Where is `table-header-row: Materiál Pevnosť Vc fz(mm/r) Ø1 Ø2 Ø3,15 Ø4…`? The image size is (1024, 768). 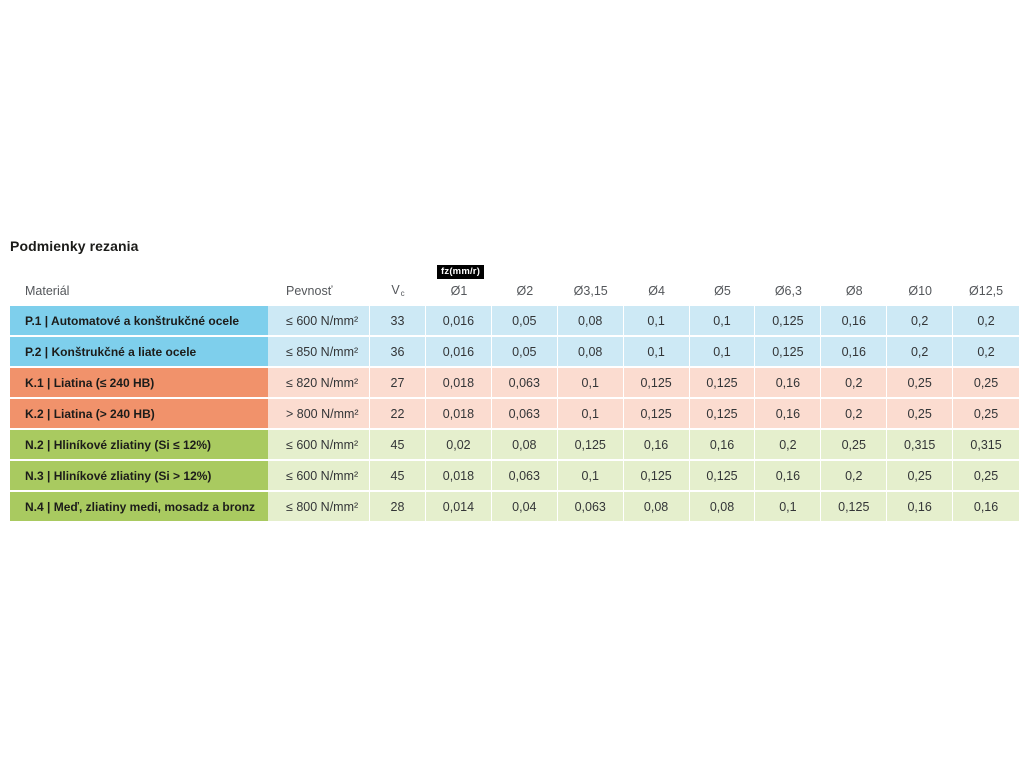
table-header-row: Materiál Pevnosť Vc fz(mm/r) Ø1 Ø2 Ø3,15 Ø4… is located at coordinates (514, 284).